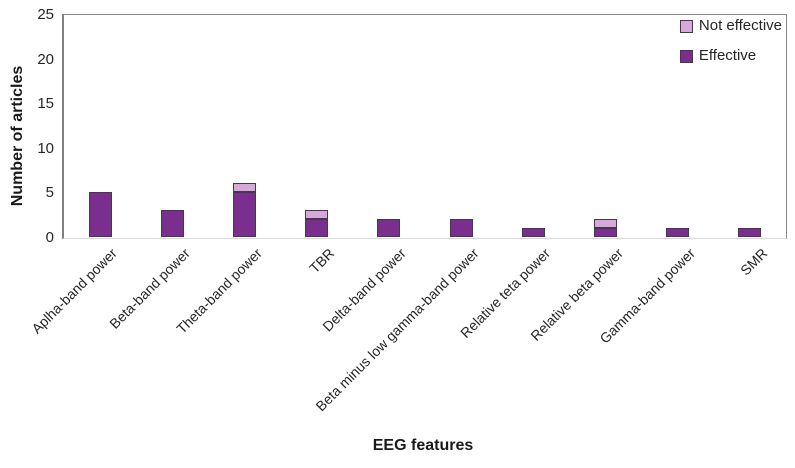 Image resolution: width=795 pixels, height=468 pixels. I want to click on y-tick-label: 25, so click(45, 14).